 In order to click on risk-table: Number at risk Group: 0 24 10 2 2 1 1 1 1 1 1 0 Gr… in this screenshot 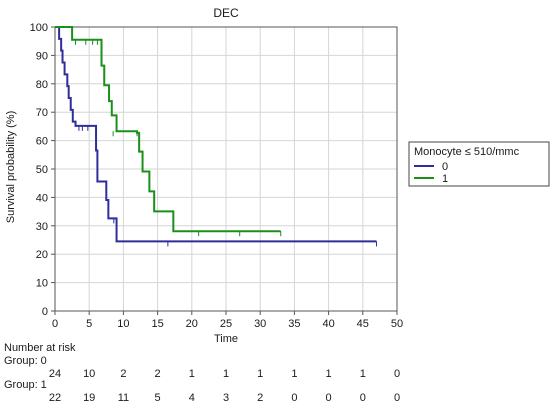, I will do `click(202, 373)`.